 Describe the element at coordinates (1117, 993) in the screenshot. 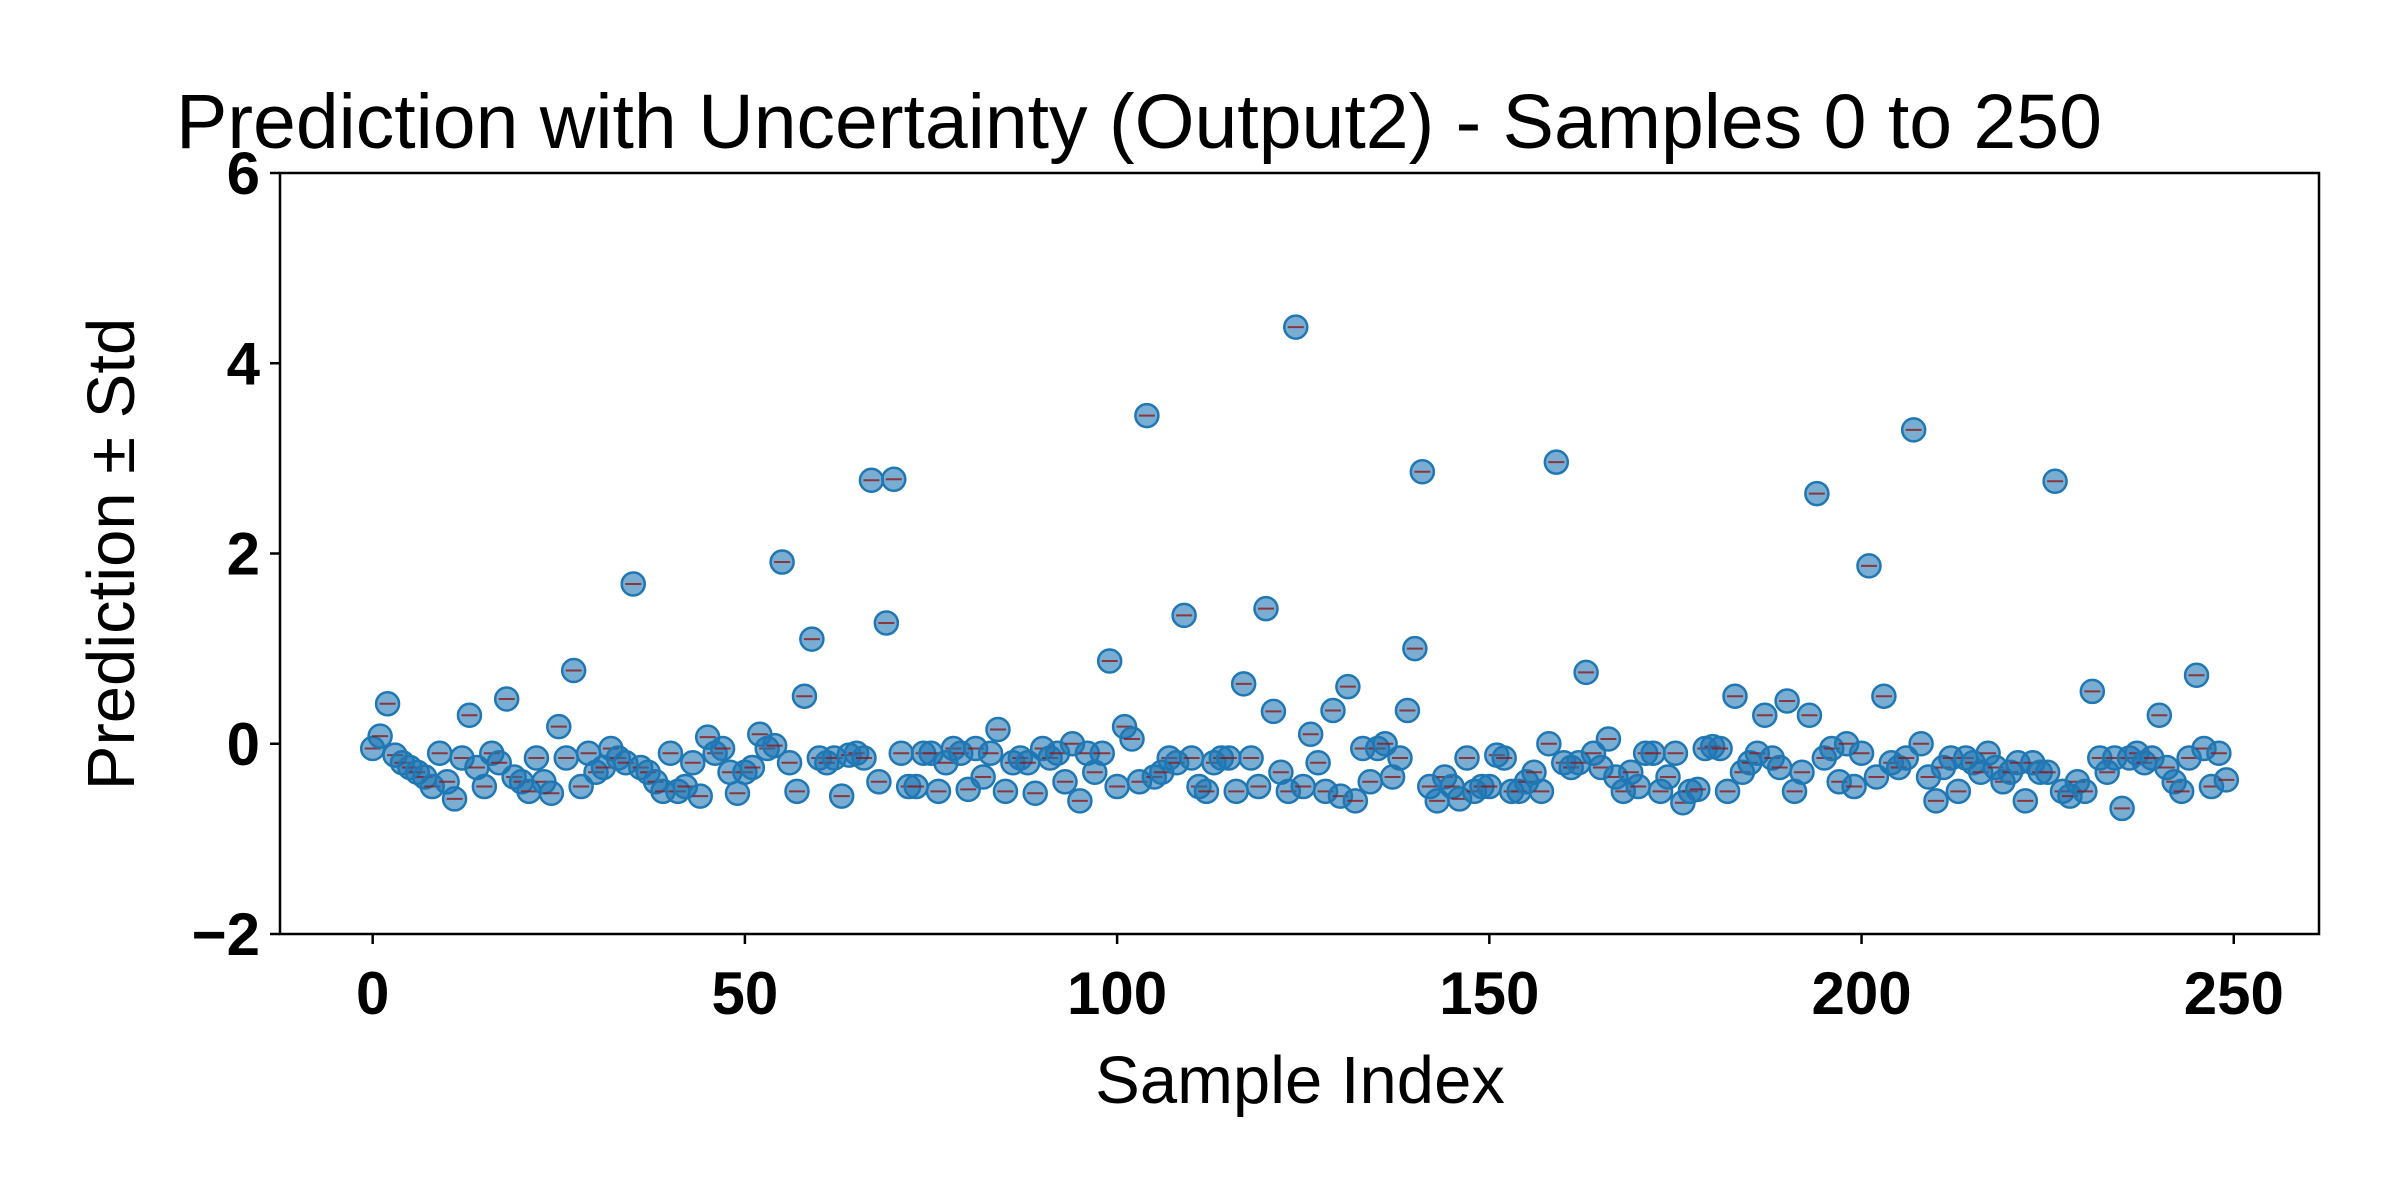

I see `x-tick-label: 100` at that location.